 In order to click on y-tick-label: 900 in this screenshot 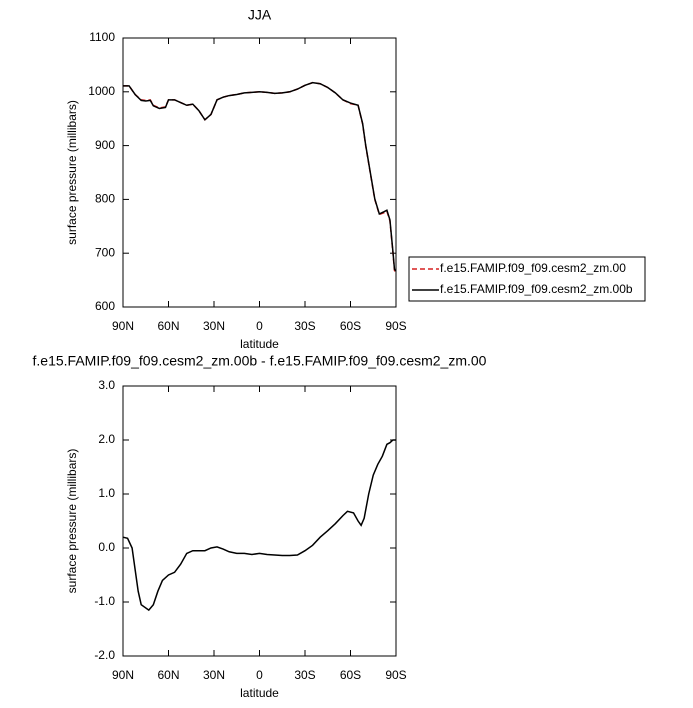, I will do `click(105, 145)`.